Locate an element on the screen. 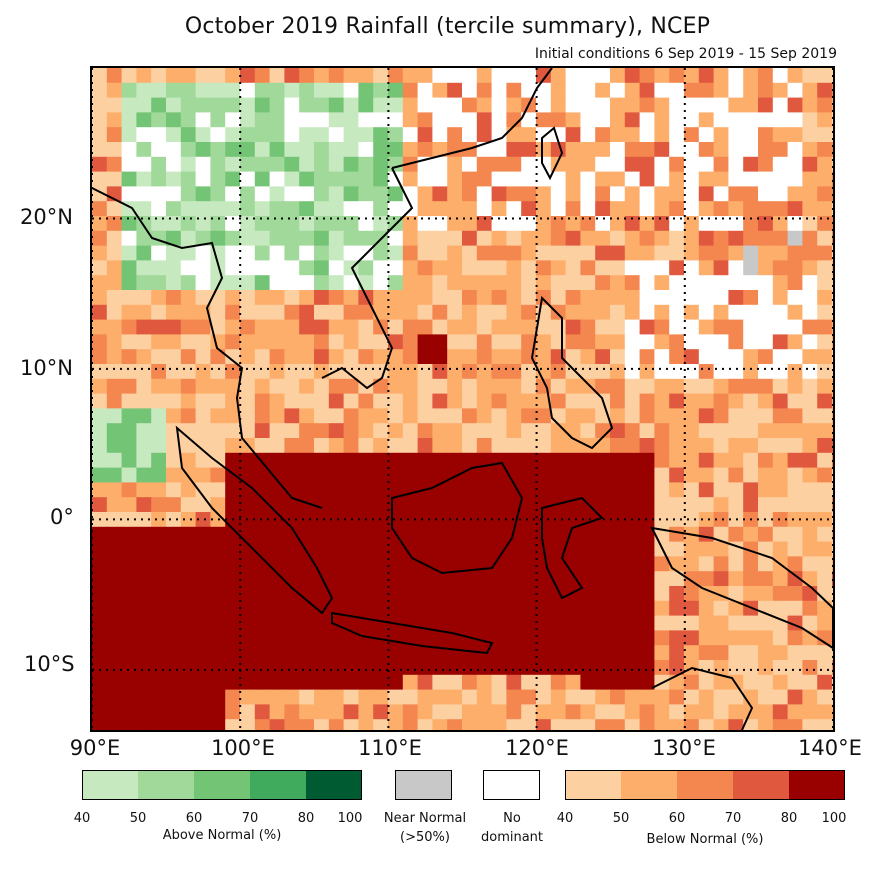 Image resolution: width=895 pixels, height=874 pixels. lon-label-110e: 110°E is located at coordinates (390, 748).